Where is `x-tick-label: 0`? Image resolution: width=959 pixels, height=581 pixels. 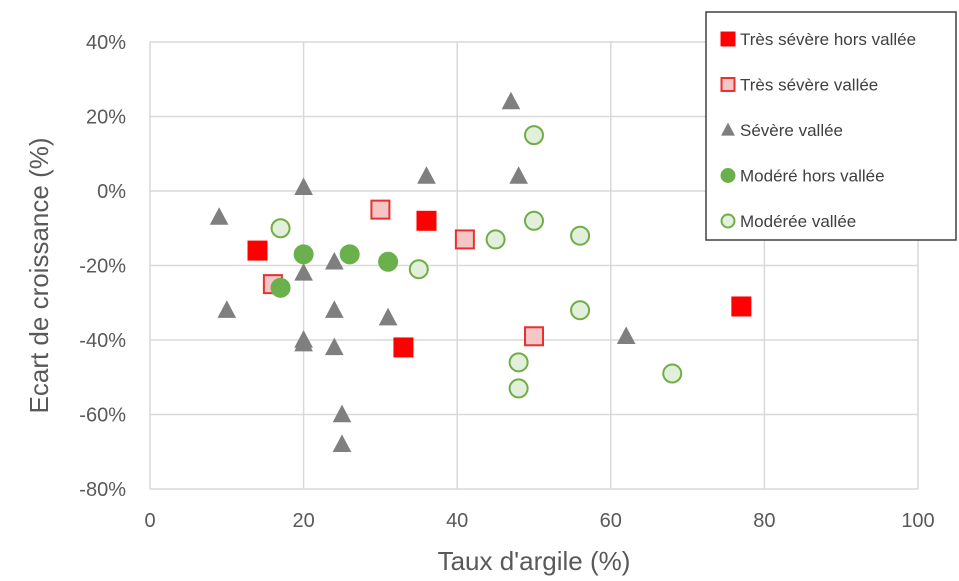
x-tick-label: 0 is located at coordinates (149, 521).